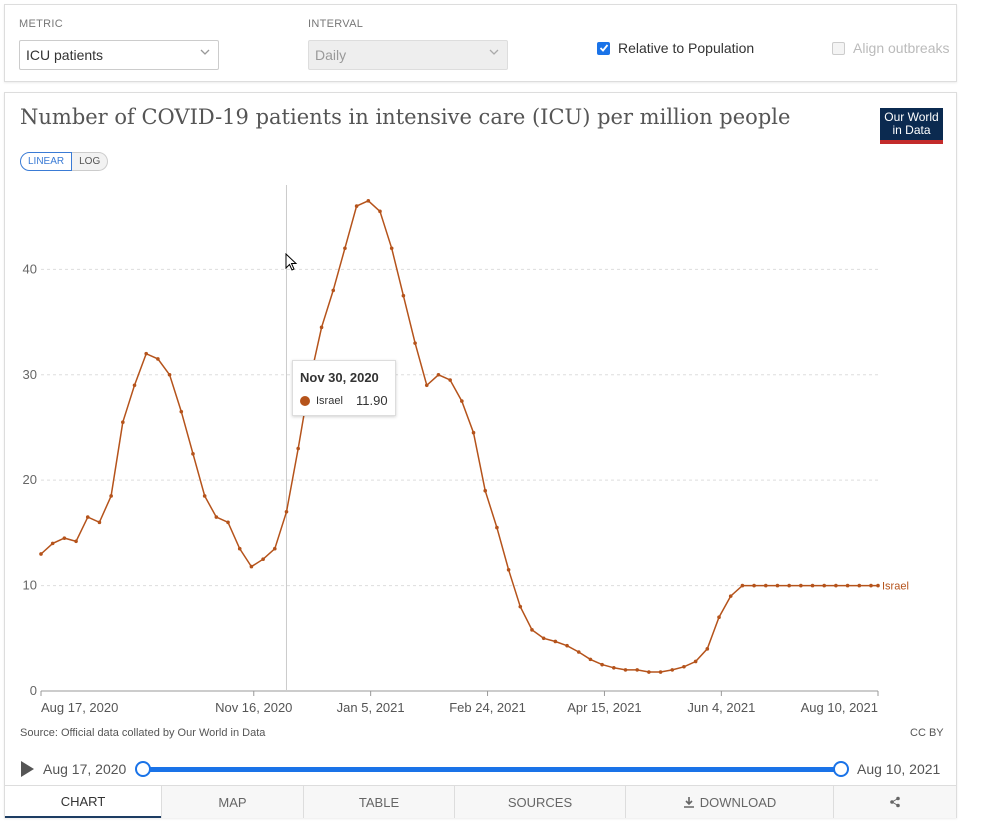 Image resolution: width=995 pixels, height=824 pixels. I want to click on series-color-dot, so click(305, 401).